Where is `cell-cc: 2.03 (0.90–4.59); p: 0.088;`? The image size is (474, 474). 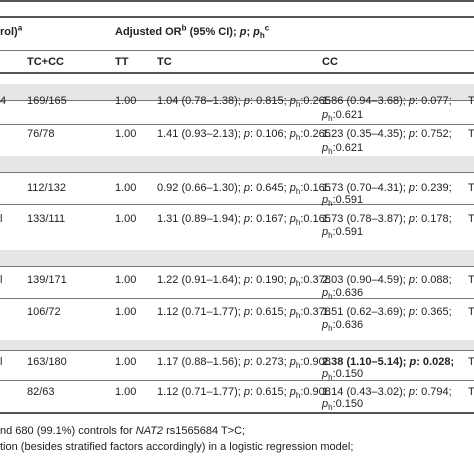
cell-cc: 2.03 (0.90–4.59); p: 0.088; is located at coordinates (387, 280).